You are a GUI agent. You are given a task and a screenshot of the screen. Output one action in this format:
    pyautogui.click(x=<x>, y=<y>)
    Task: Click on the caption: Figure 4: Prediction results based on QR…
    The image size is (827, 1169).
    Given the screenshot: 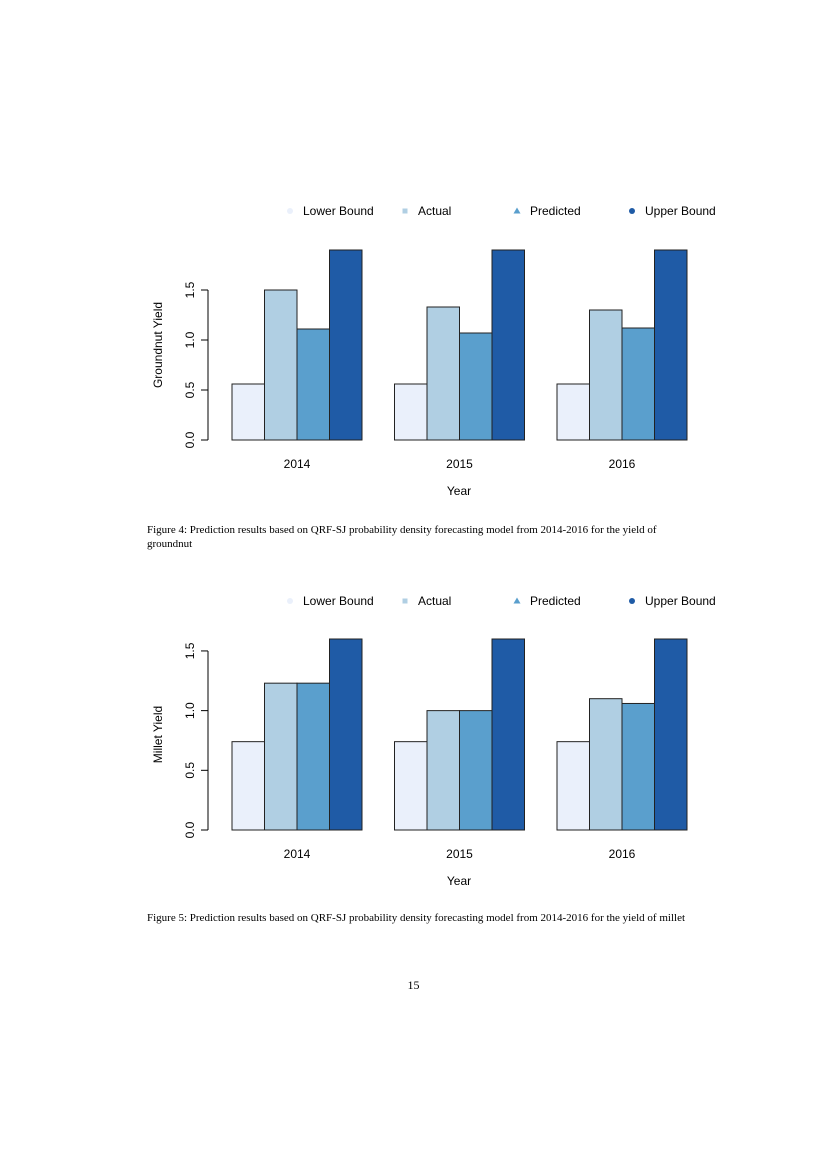 What is the action you would take?
    pyautogui.click(x=402, y=537)
    